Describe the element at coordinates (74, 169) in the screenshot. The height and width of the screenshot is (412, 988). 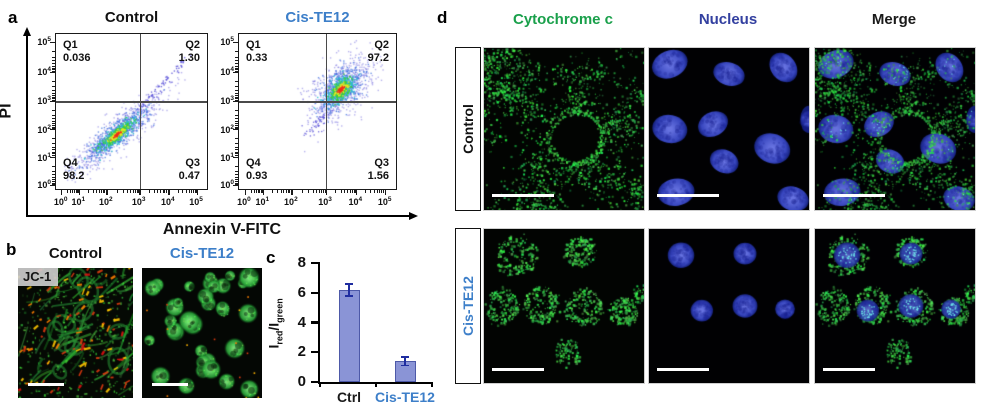
I see `quadrant-q4: Q4 98.2` at that location.